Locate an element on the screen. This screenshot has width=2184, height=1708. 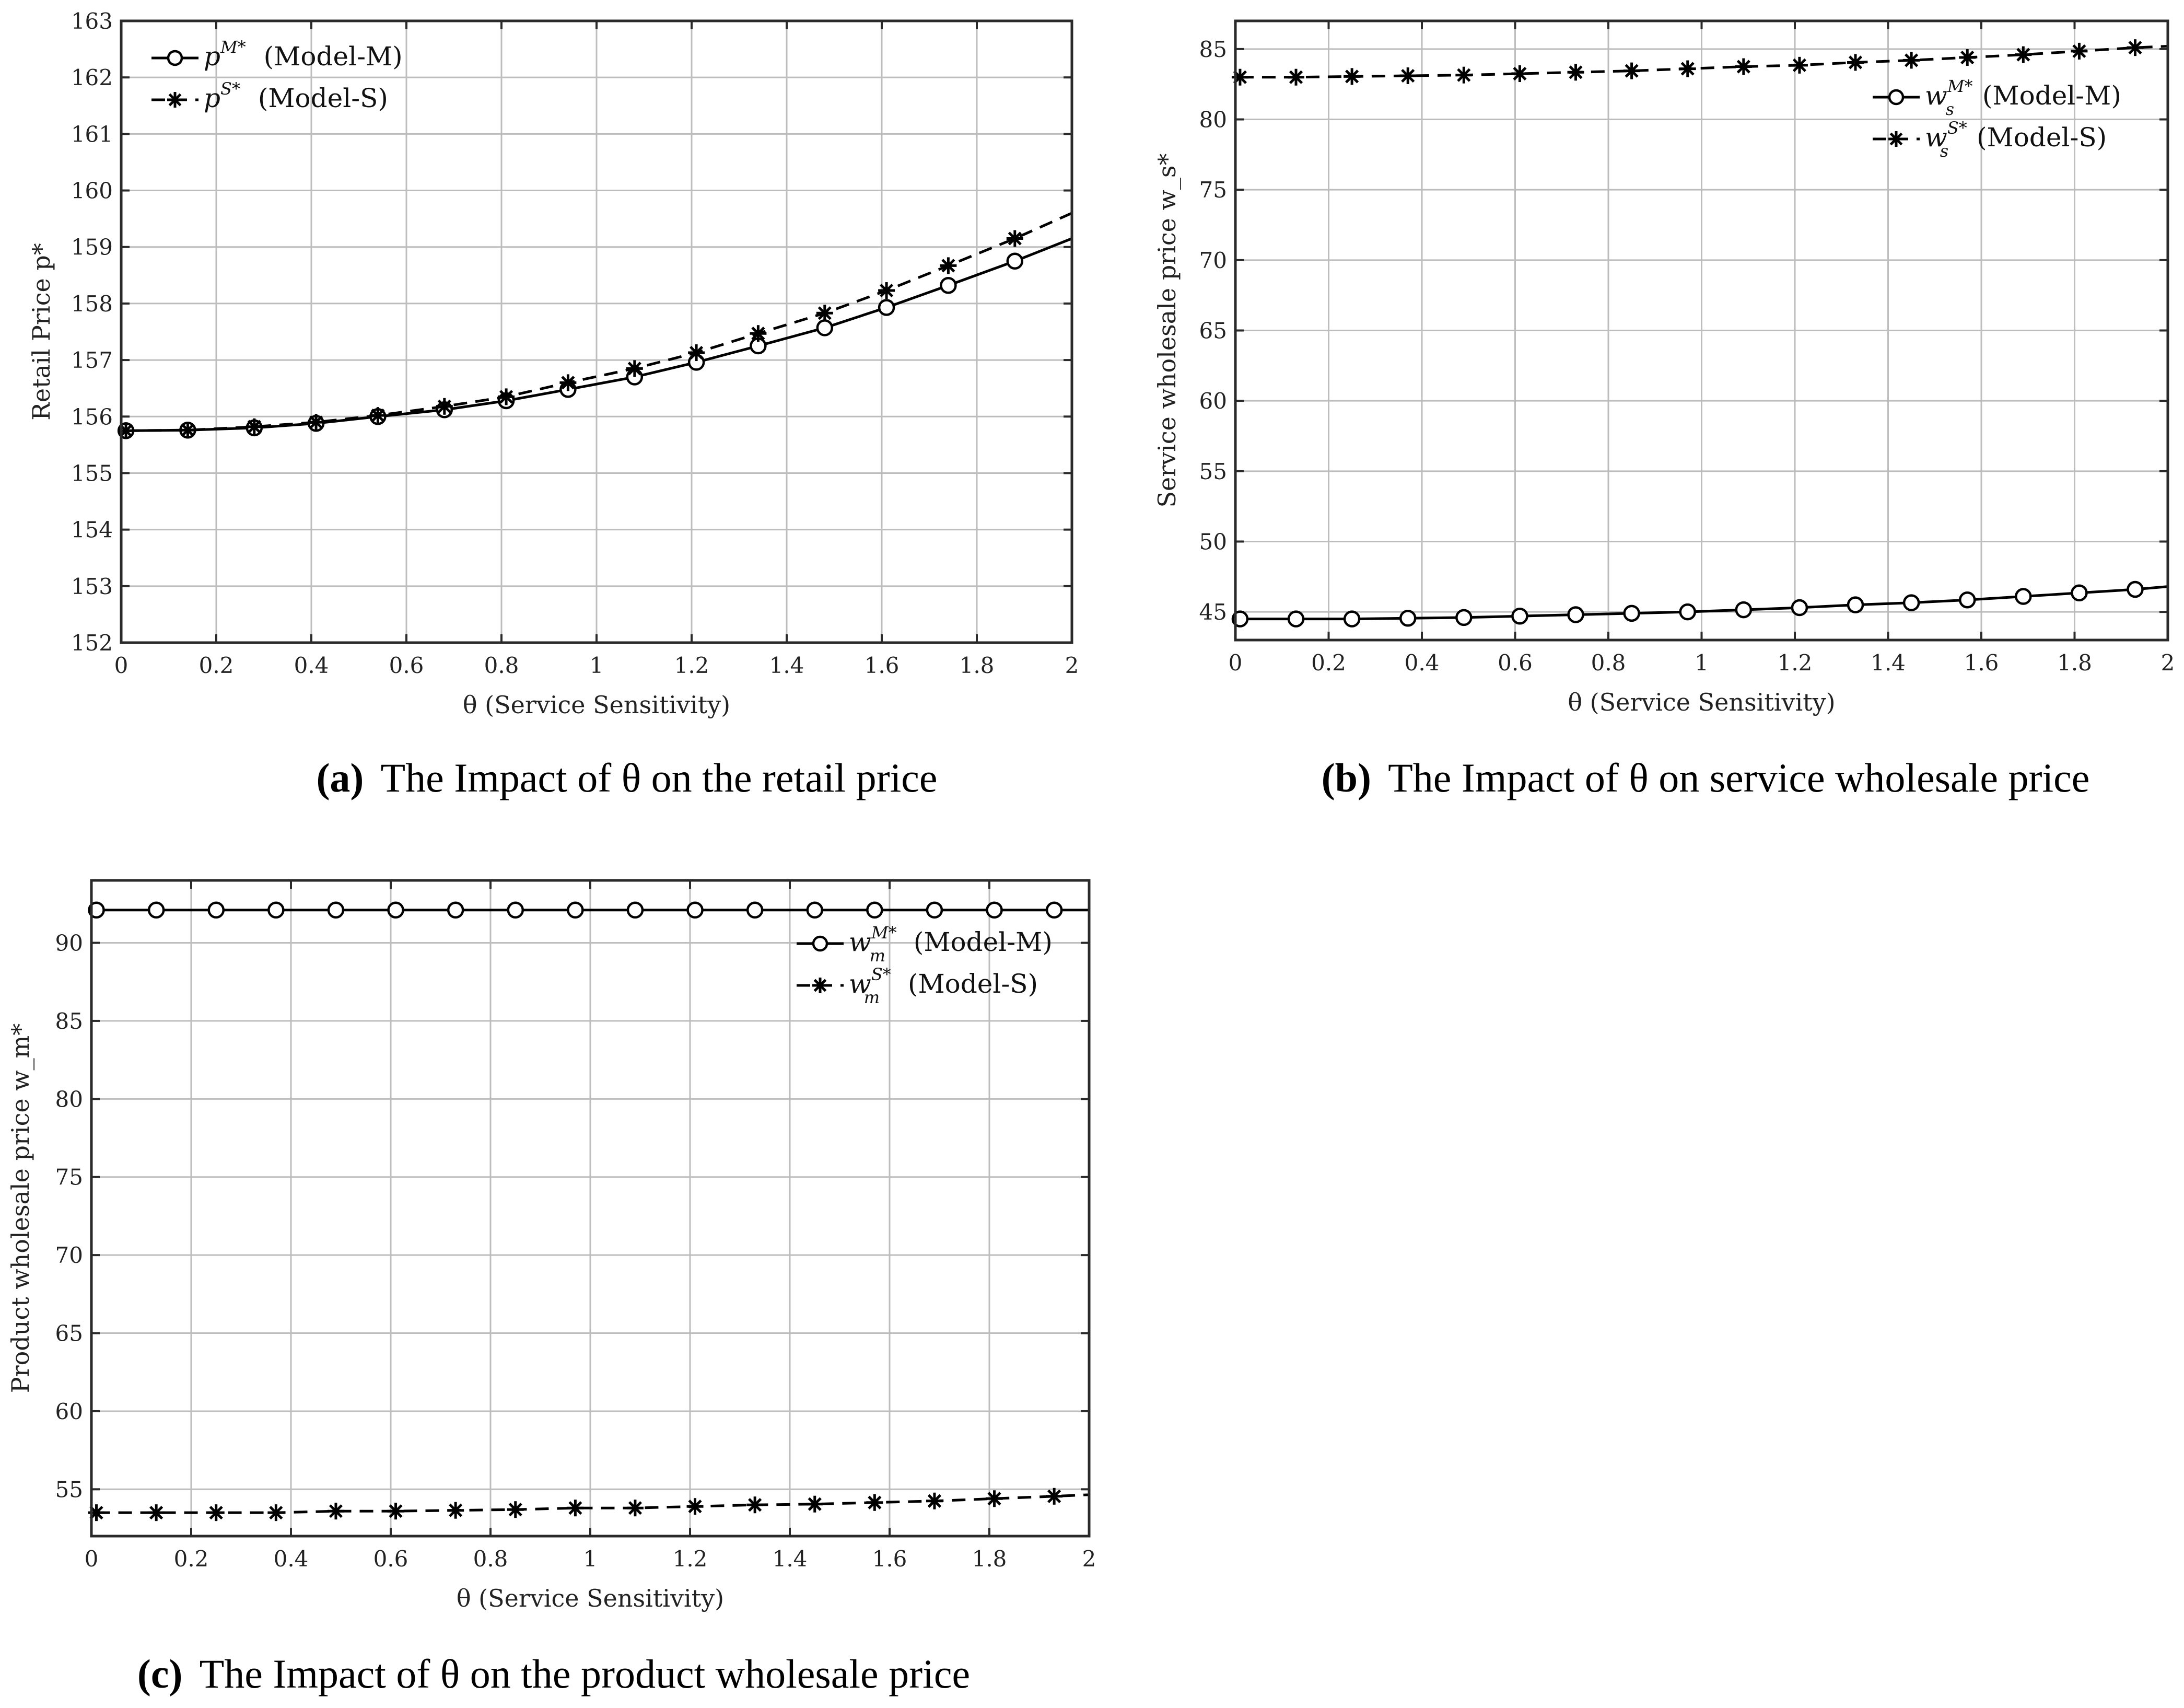
legend: pM* (Model-M) pS* (Model-S) is located at coordinates (277, 75).